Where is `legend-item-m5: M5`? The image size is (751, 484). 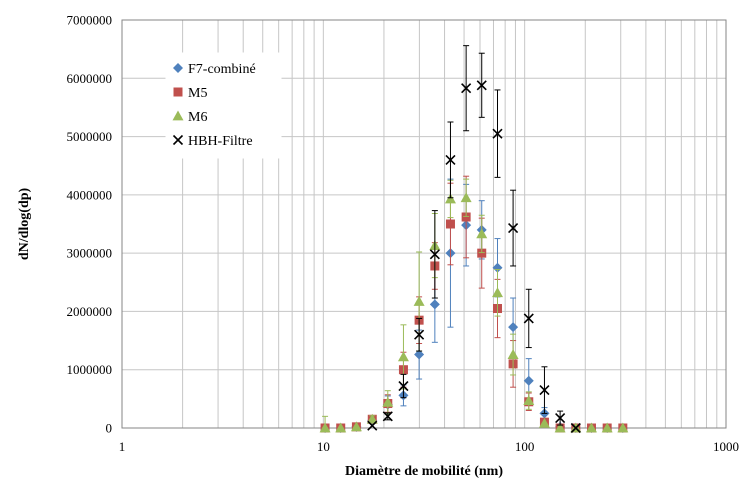
legend-item-m5: M5 is located at coordinates (190, 93).